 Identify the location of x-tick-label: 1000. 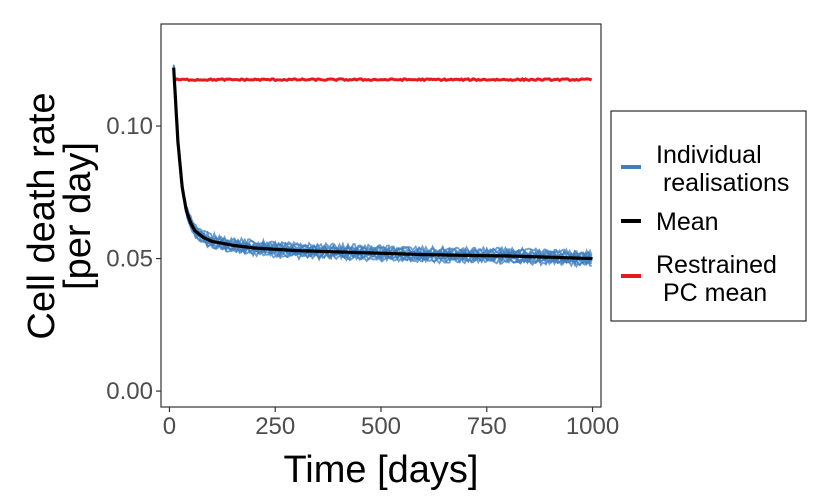
(592, 426).